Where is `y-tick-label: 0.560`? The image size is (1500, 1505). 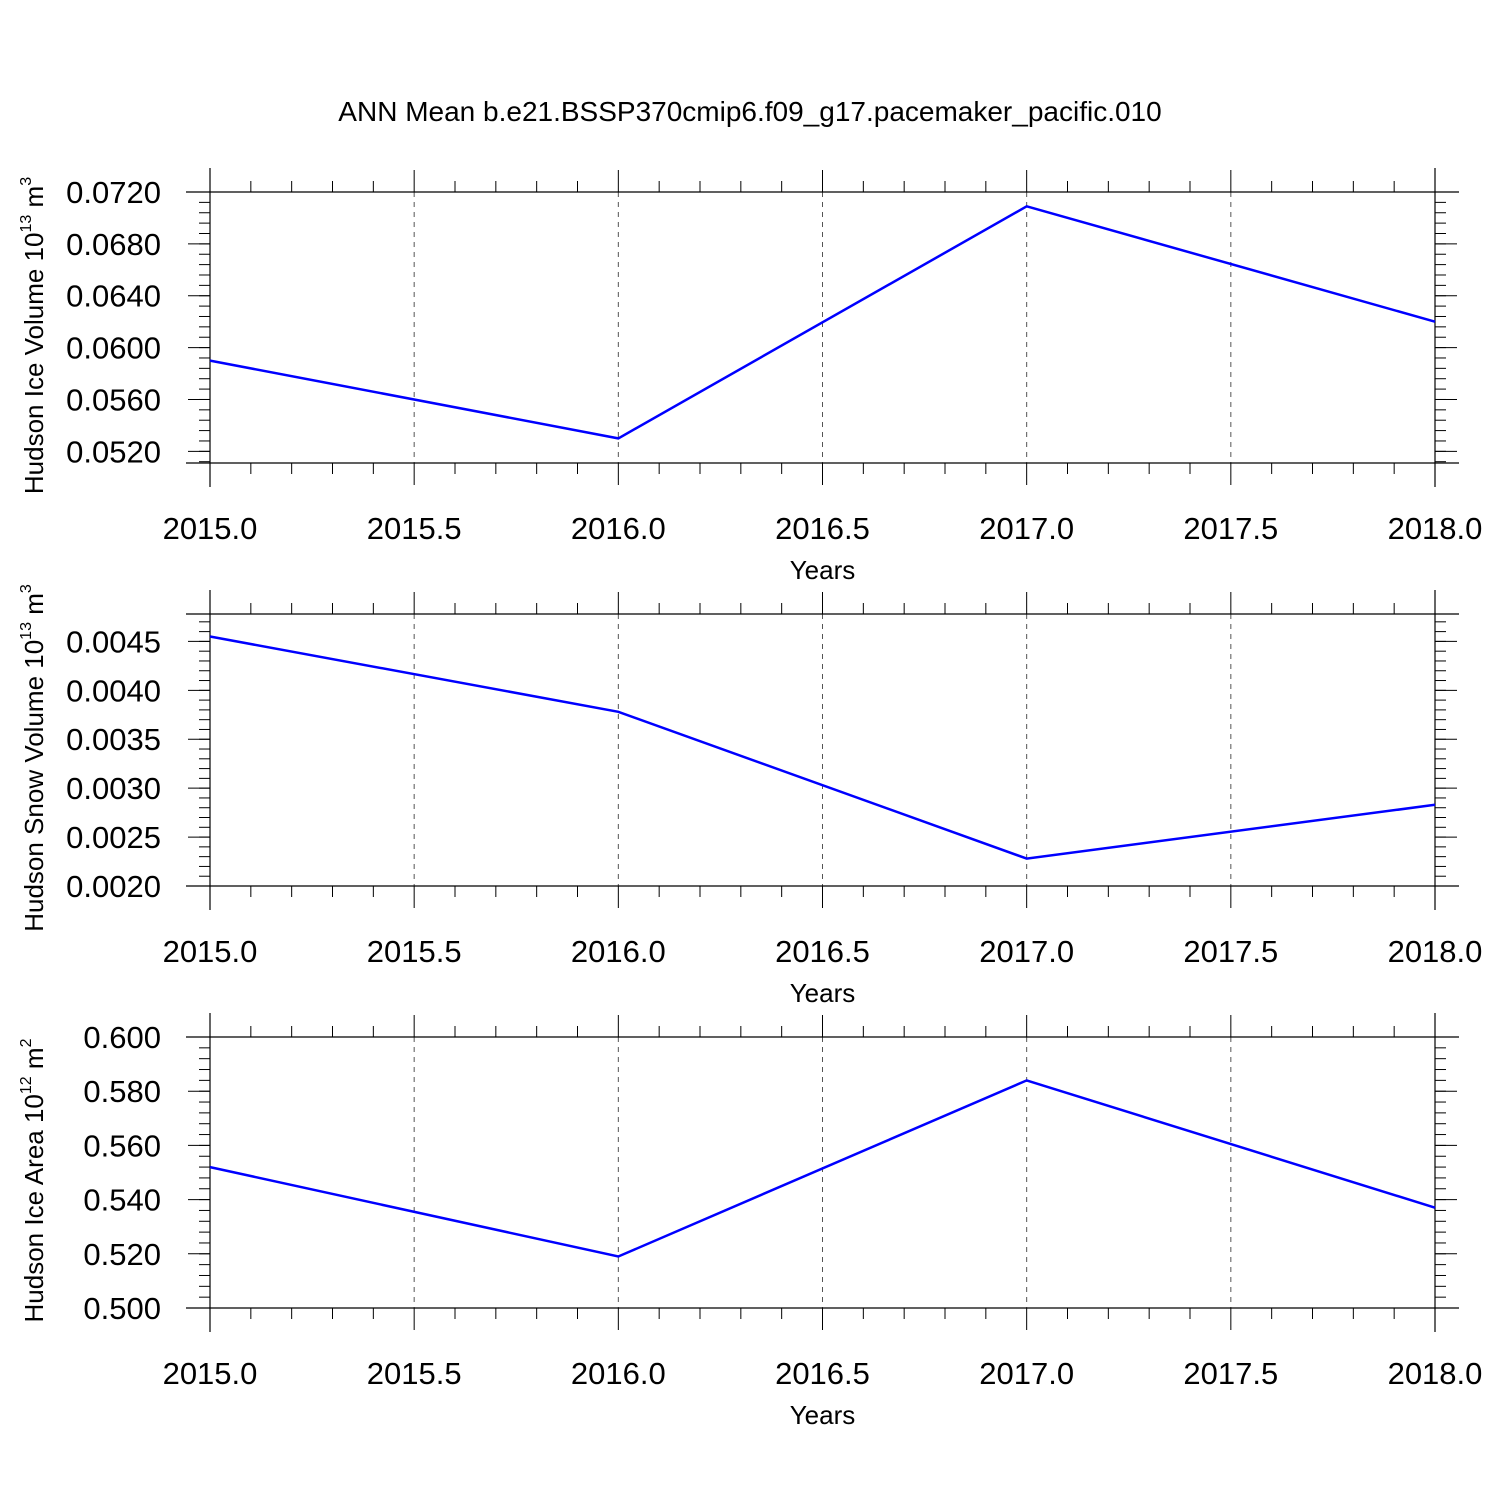
y-tick-label: 0.560 is located at coordinates (122, 1145).